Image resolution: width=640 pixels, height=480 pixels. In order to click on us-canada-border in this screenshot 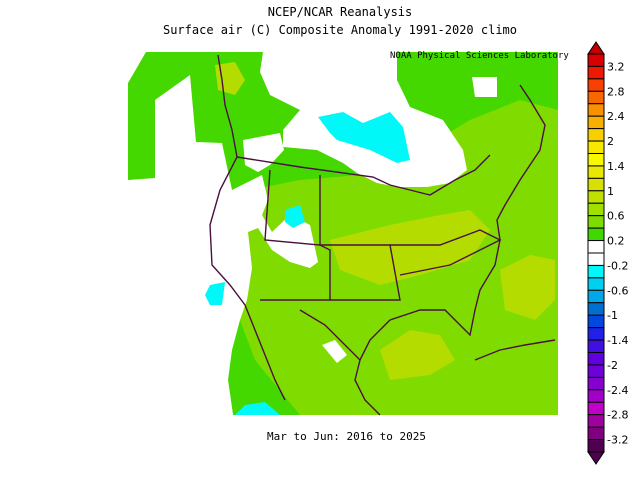, I will do `click(363, 175)`.